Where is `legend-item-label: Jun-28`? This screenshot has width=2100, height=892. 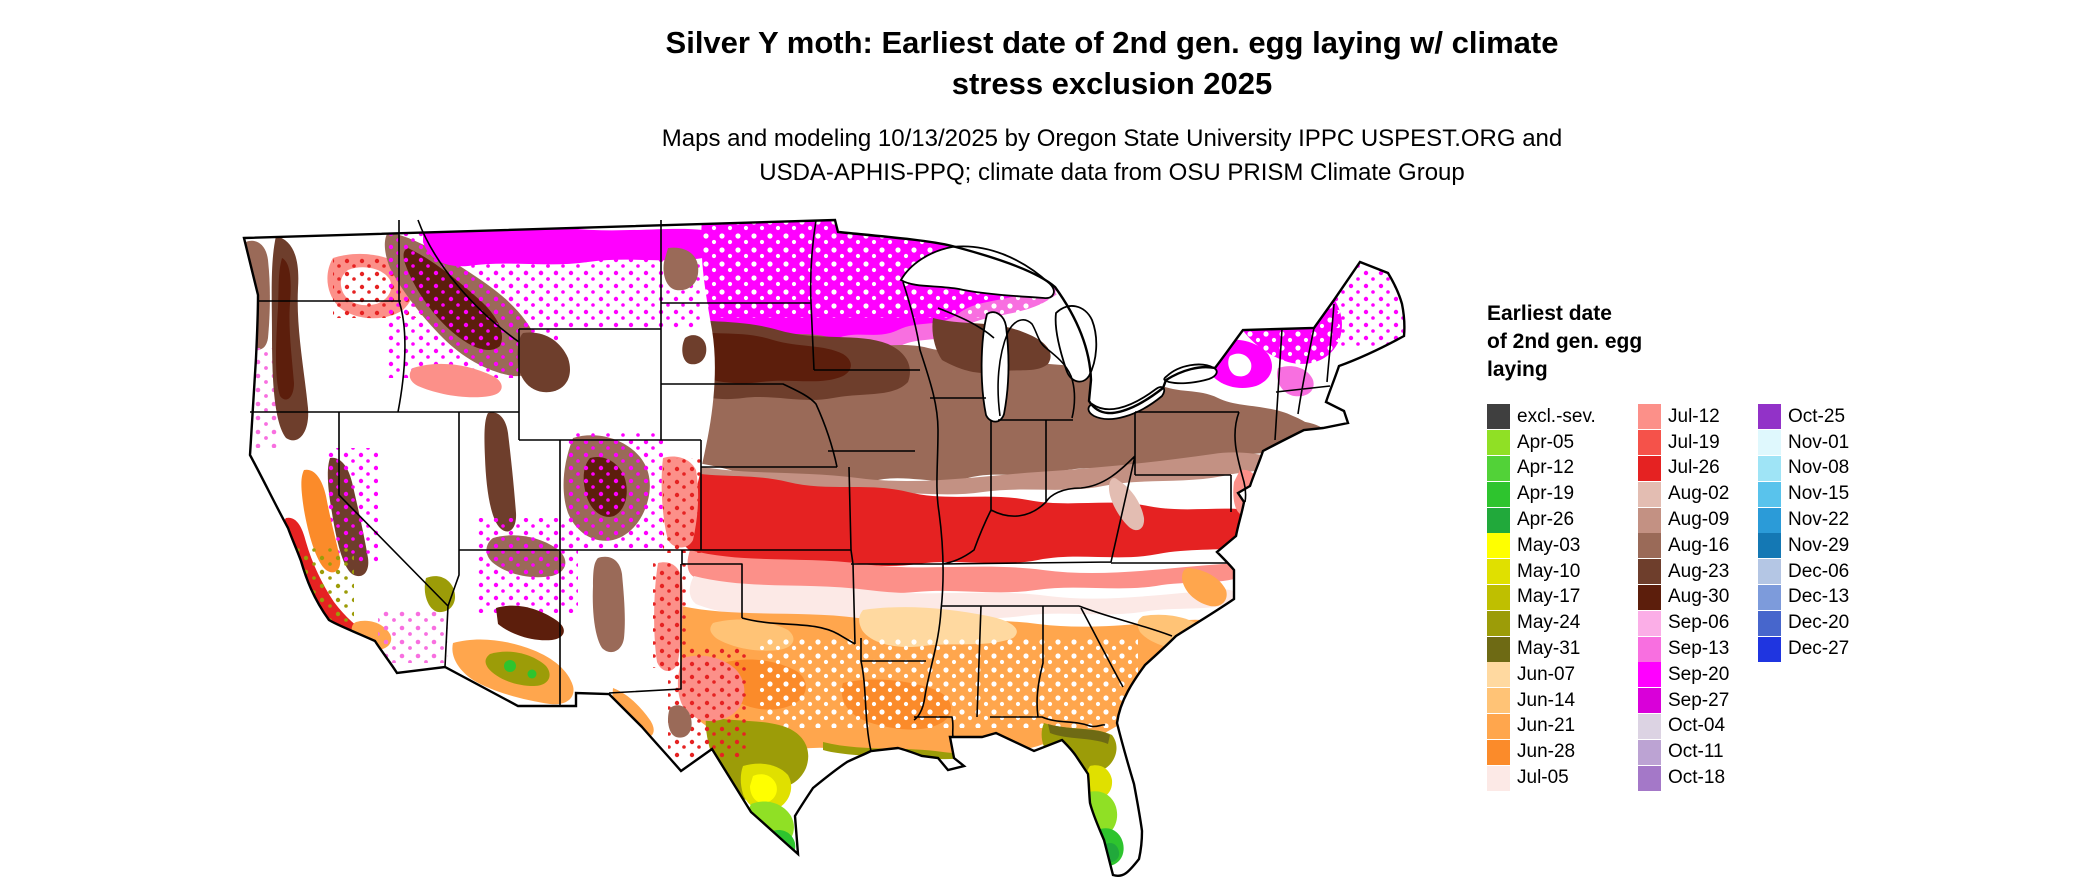
legend-item-label: Jun-28 is located at coordinates (1546, 752).